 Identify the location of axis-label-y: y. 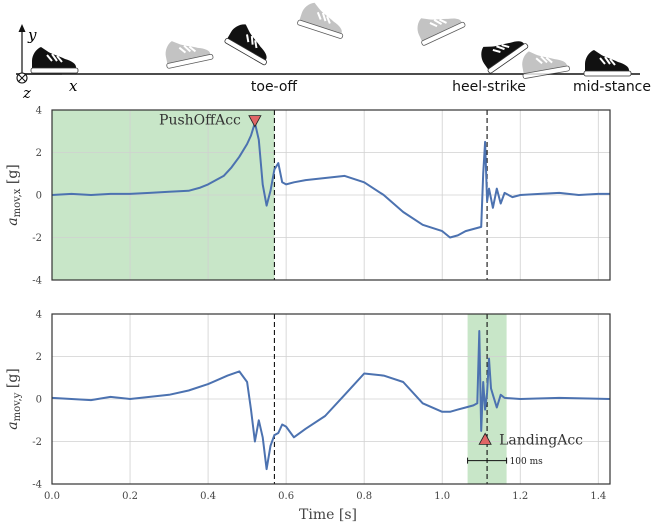
(32, 35).